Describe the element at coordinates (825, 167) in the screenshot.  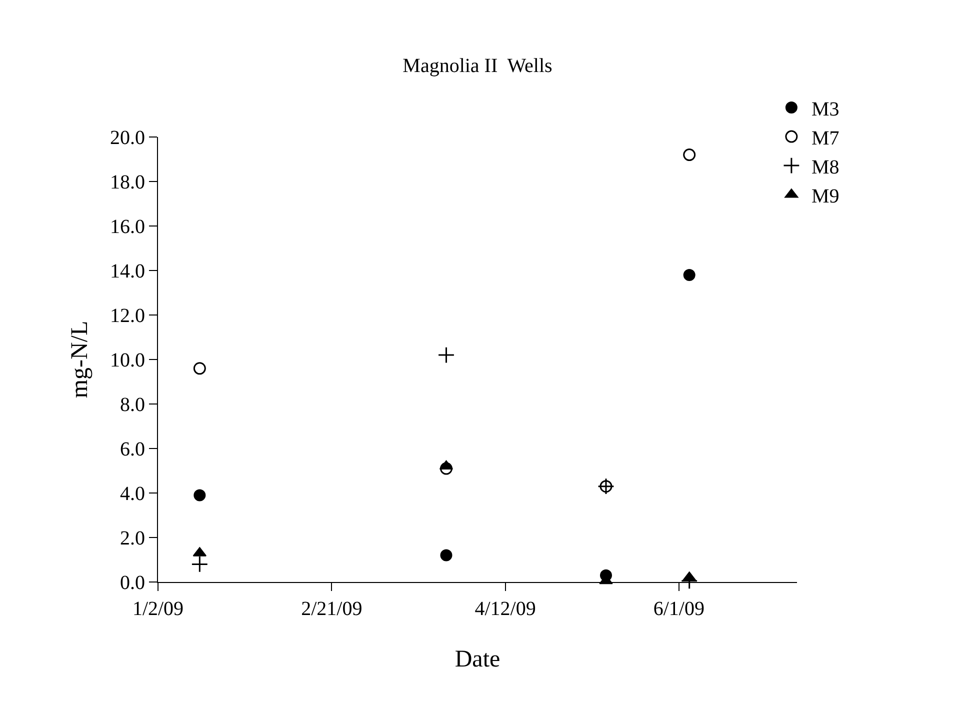
I see `legend-label: M8` at that location.